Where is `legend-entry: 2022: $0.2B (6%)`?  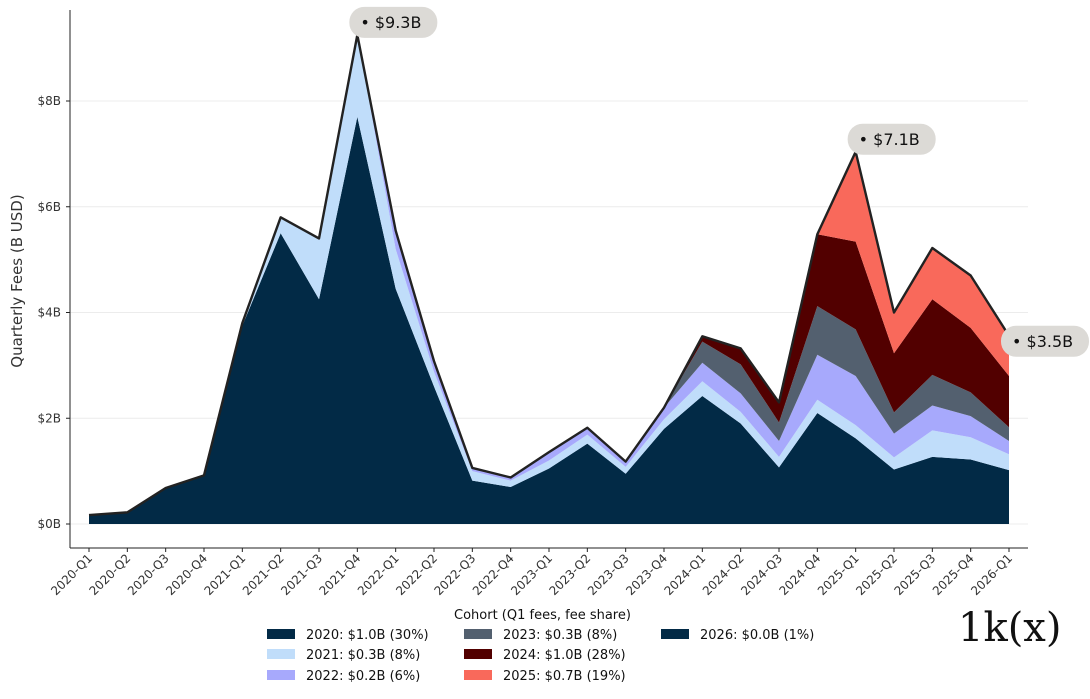 legend-entry: 2022: $0.2B (6%) is located at coordinates (343, 676).